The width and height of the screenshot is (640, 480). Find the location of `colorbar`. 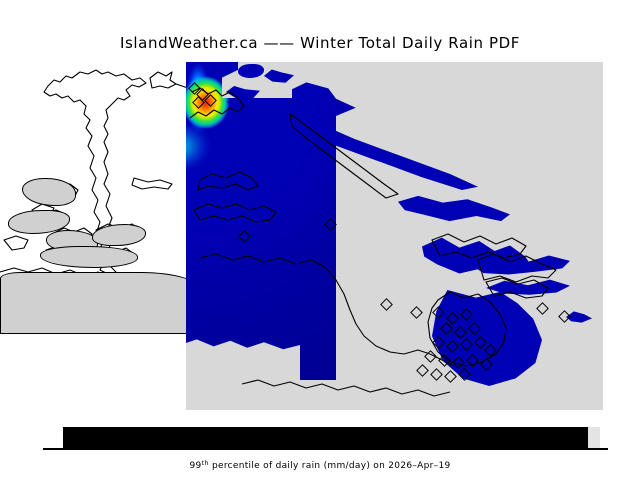

colorbar is located at coordinates (325, 437).